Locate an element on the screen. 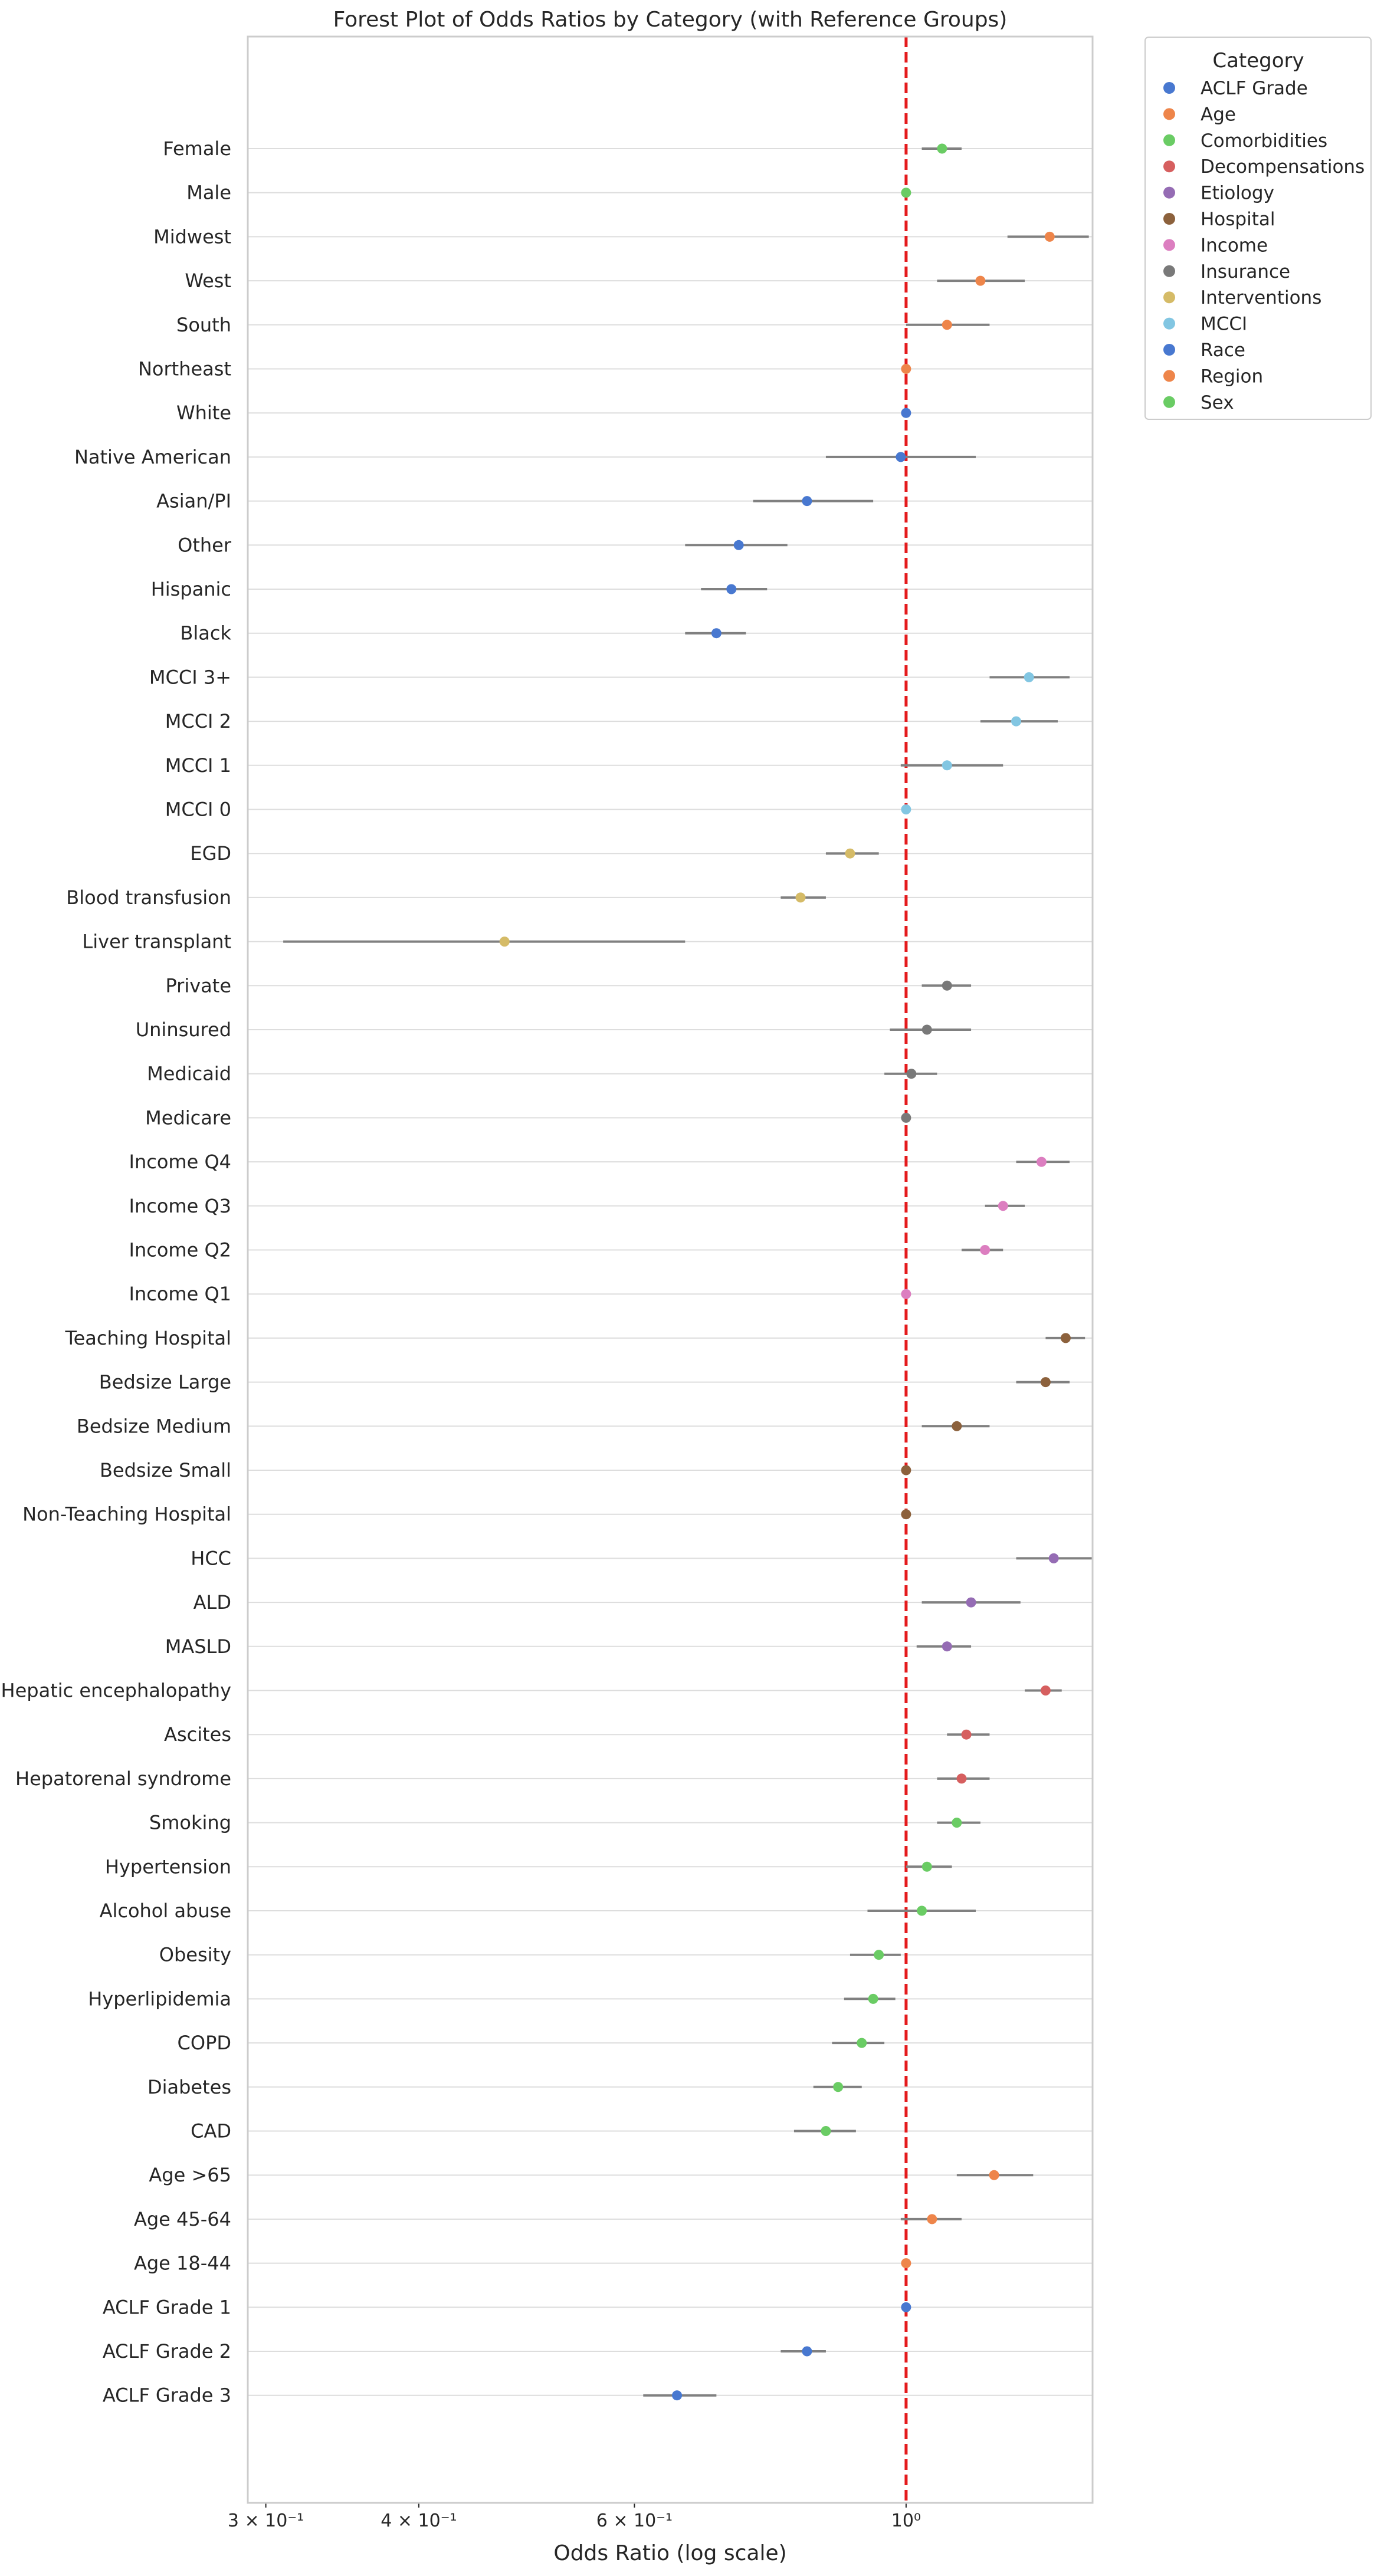 The width and height of the screenshot is (1384, 2576). y-label-income-q1: Income Q1 is located at coordinates (180, 1294).